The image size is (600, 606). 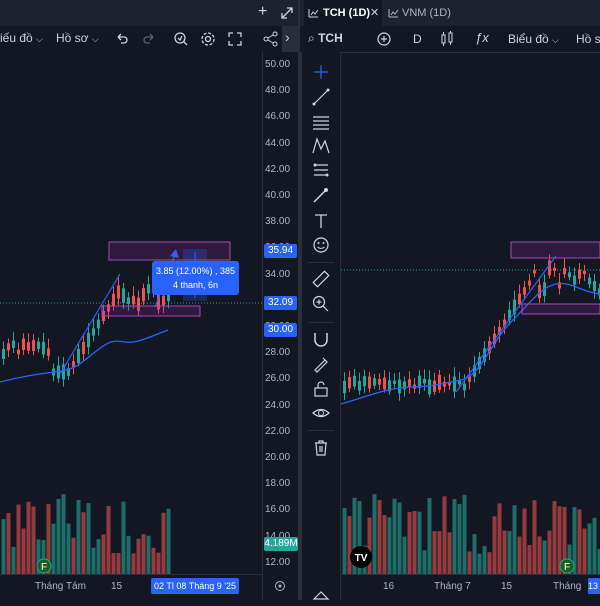 What do you see at coordinates (131, 587) in the screenshot?
I see `time-axis: Tháng Tám 15 02 Tl 08 Tháng 9 '25` at bounding box center [131, 587].